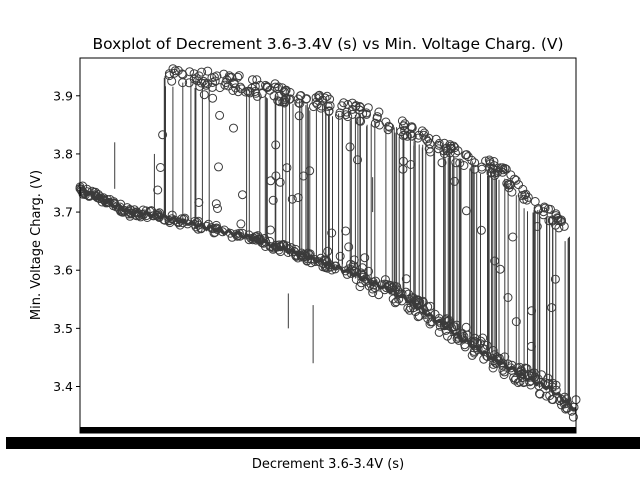  What do you see at coordinates (63, 212) in the screenshot?
I see `y-tick-label: 3.7` at bounding box center [63, 212].